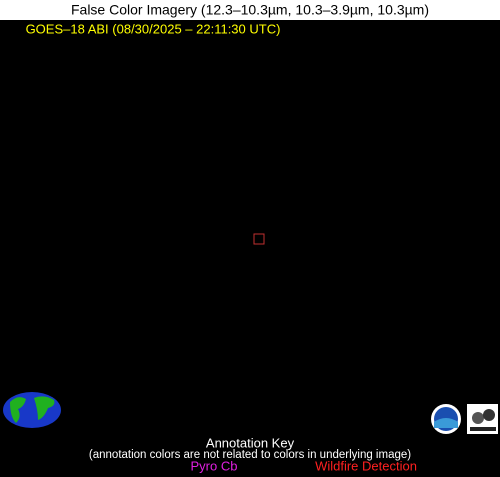 The image size is (500, 477). I want to click on title-bar, so click(250, 10).